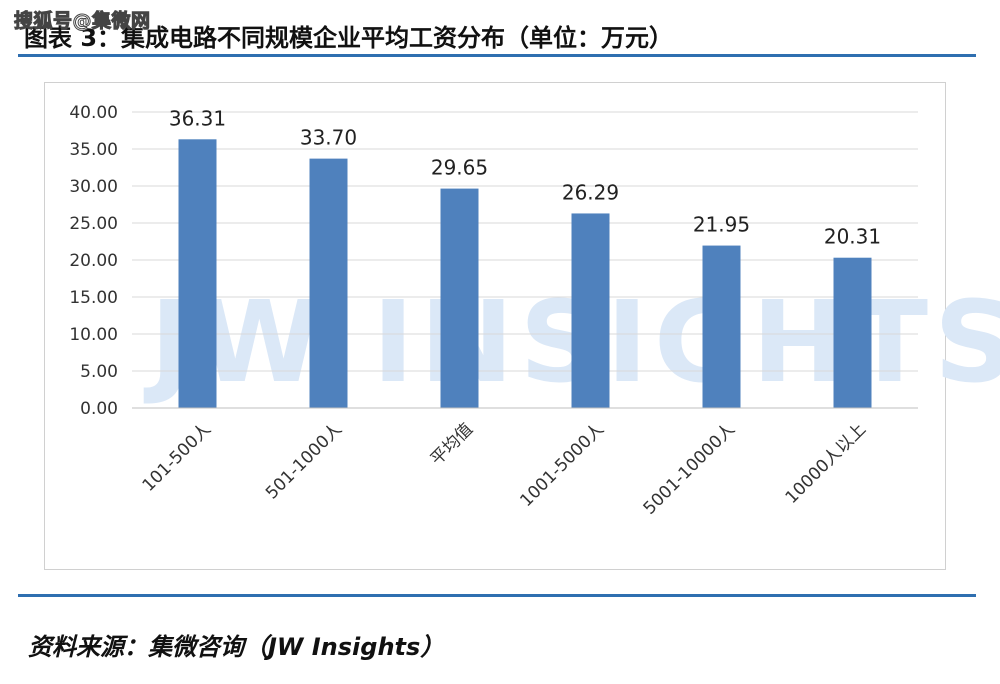 This screenshot has width=1000, height=684. Describe the element at coordinates (721, 225) in the screenshot. I see `data-label: 21.95` at that location.